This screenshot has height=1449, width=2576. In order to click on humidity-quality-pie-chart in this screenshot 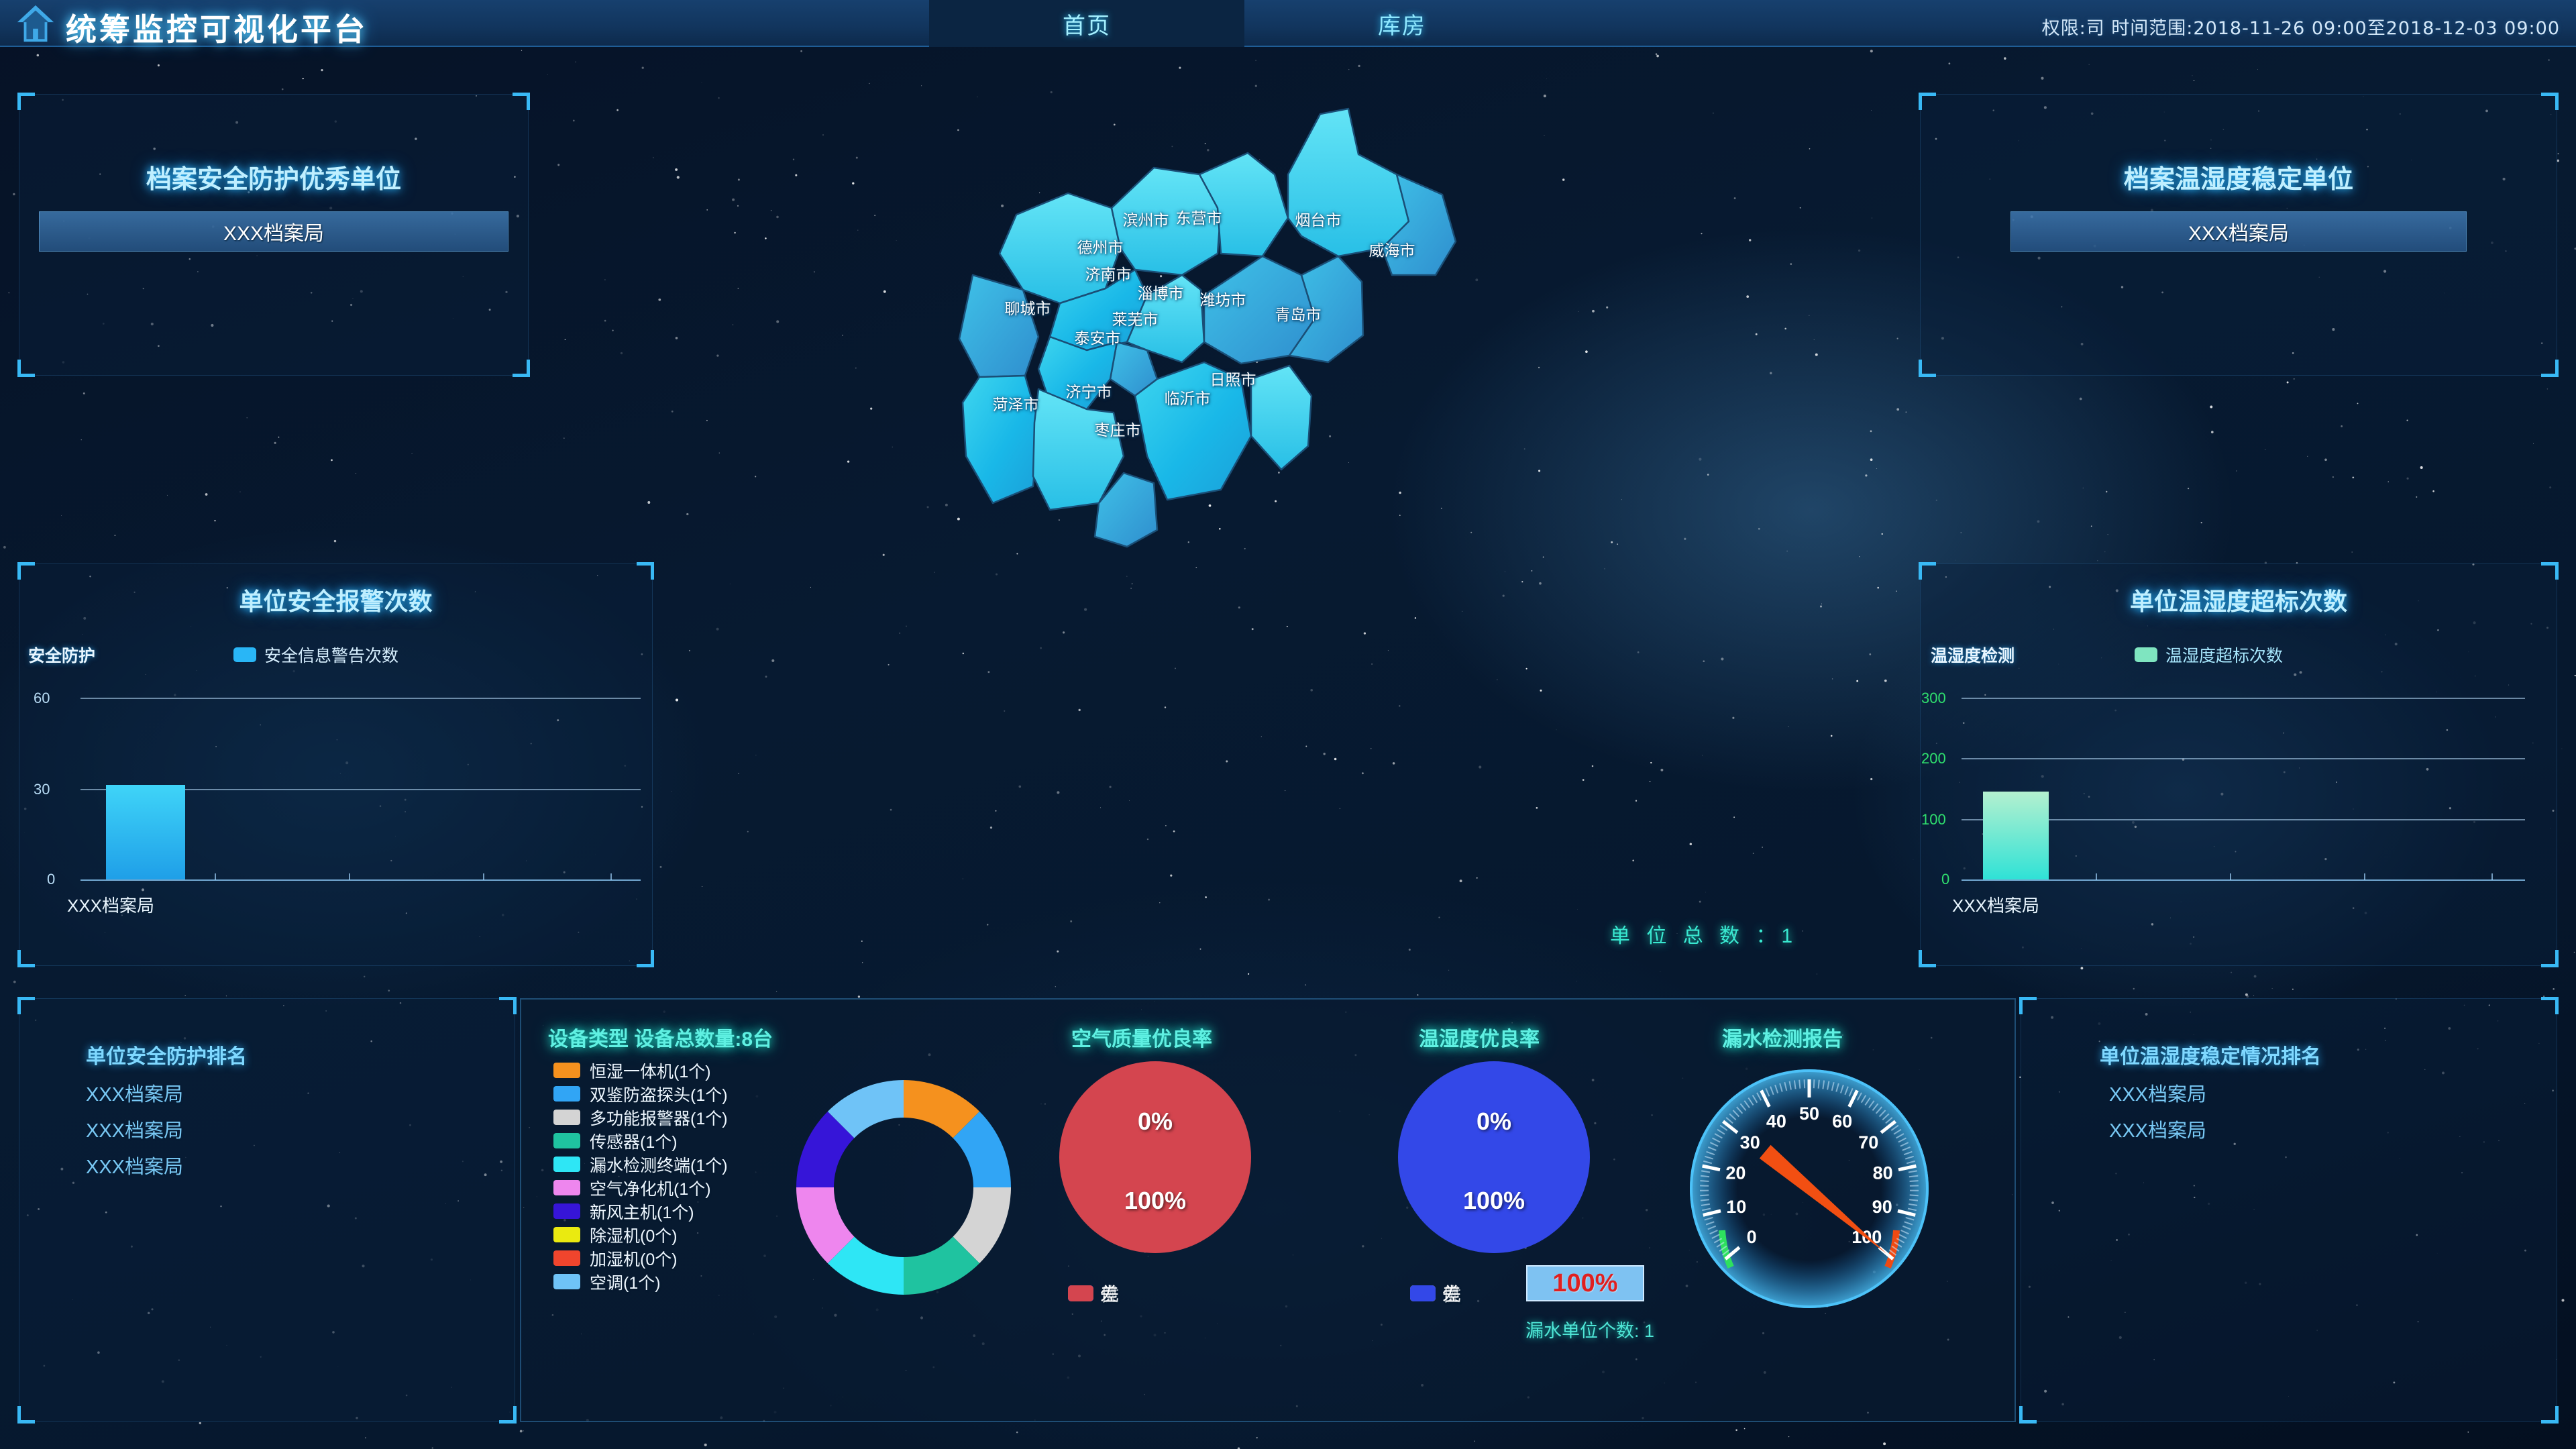, I will do `click(1494, 1157)`.